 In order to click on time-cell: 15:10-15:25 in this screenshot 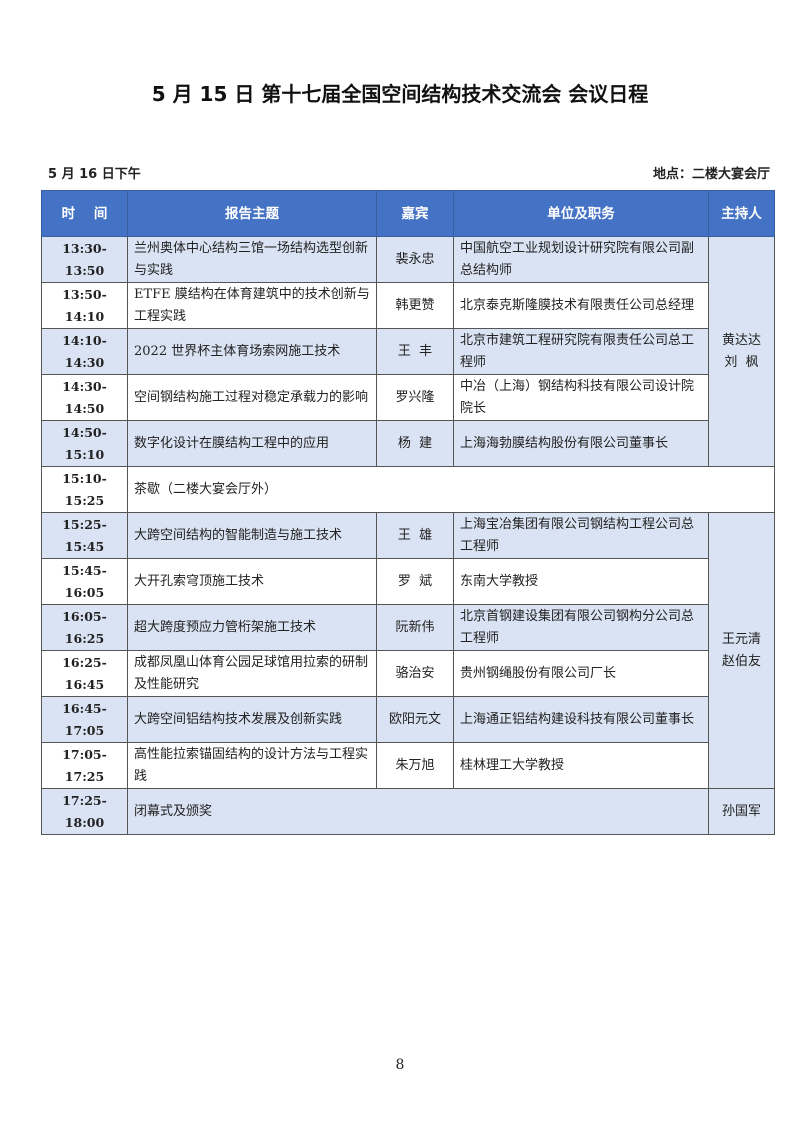, I will do `click(84, 489)`.